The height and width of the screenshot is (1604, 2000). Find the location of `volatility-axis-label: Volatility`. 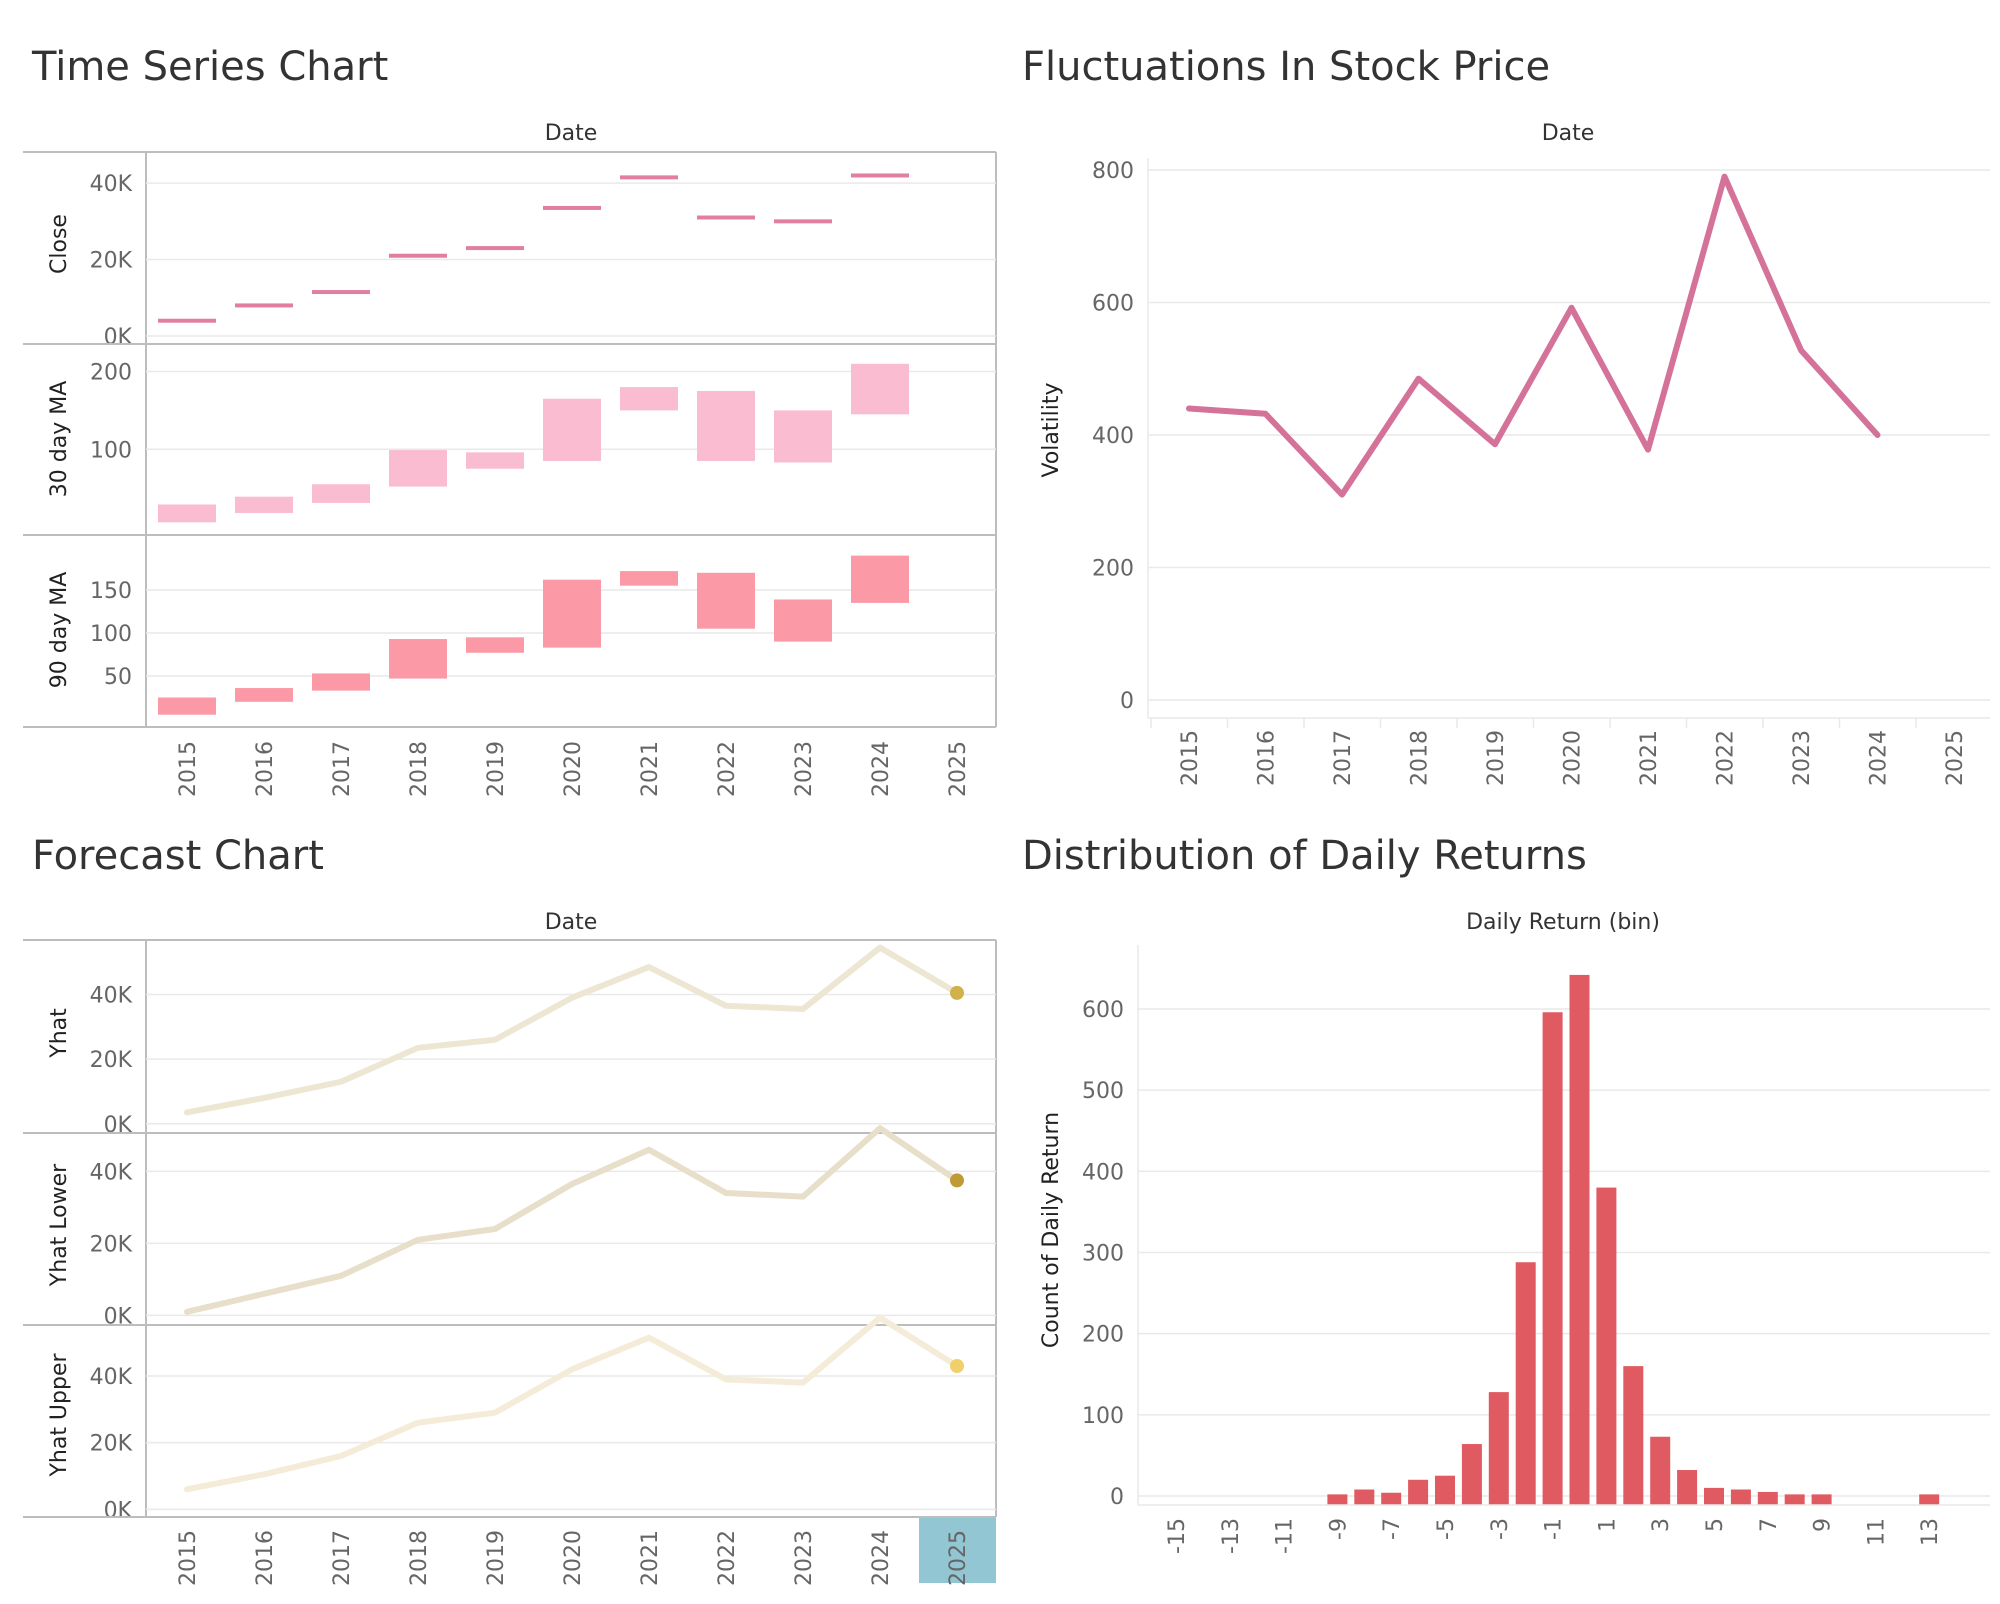

volatility-axis-label: Volatility is located at coordinates (1051, 429).